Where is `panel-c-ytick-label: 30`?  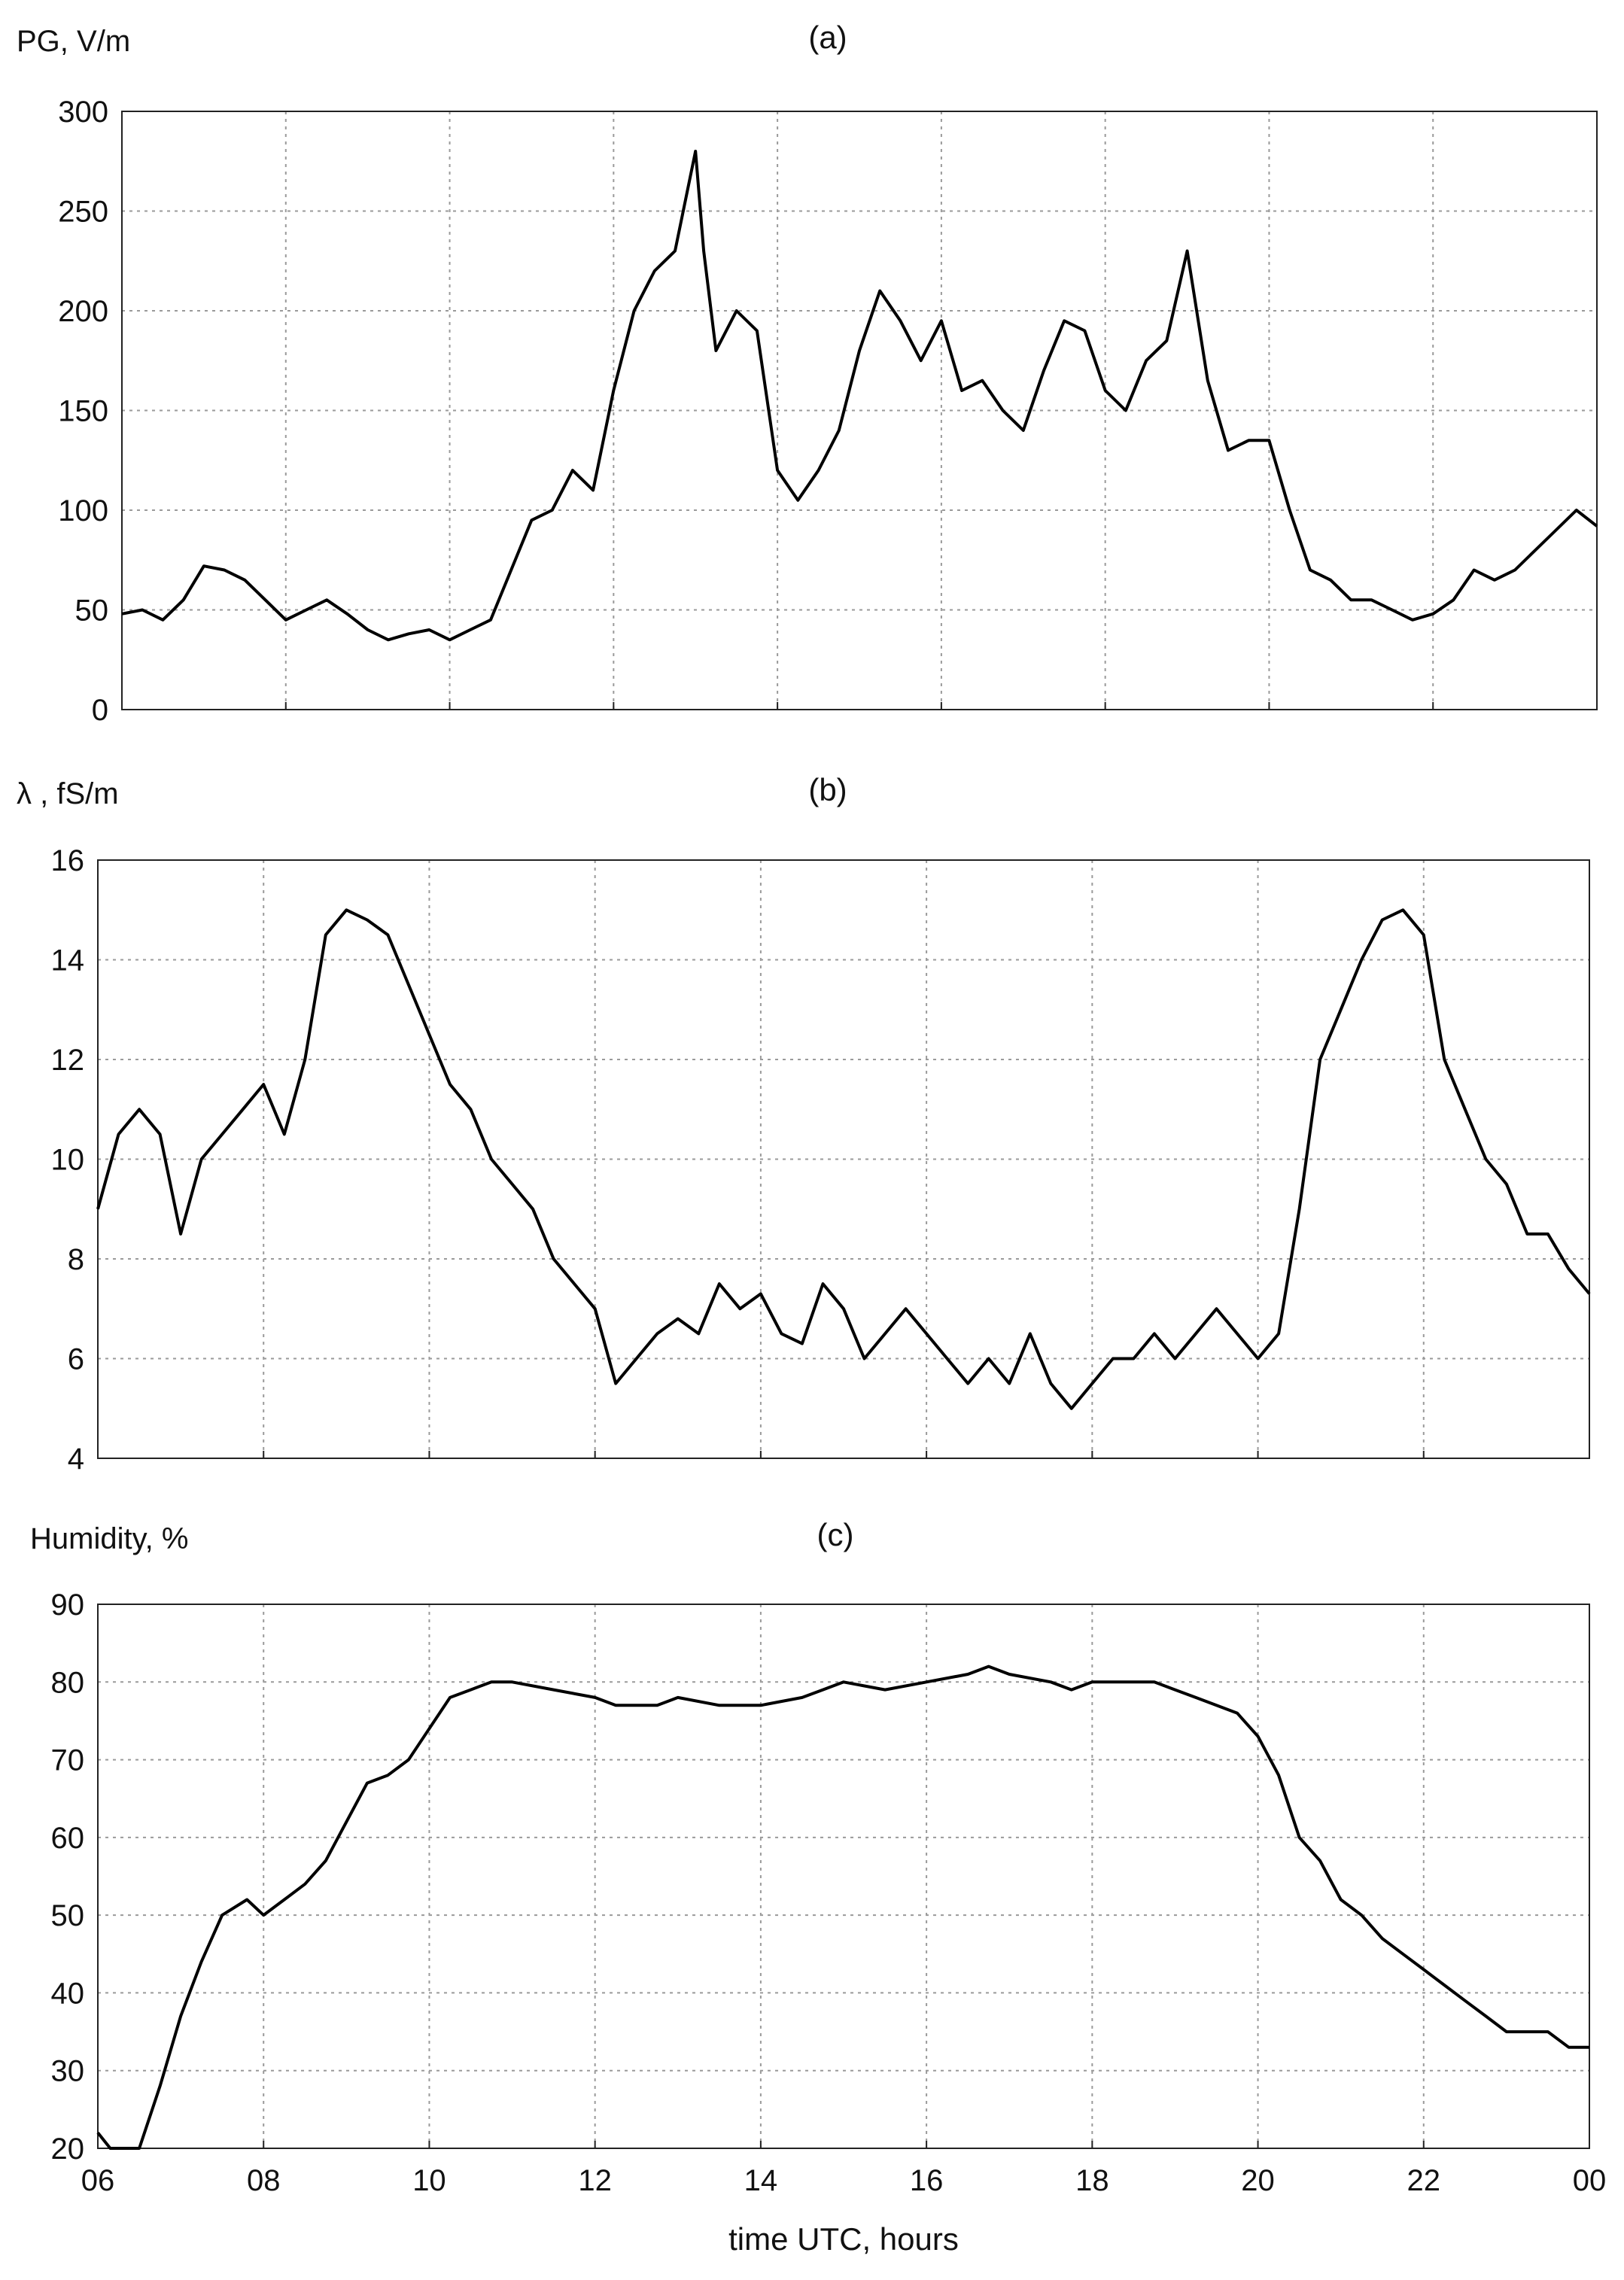
panel-c-ytick-label: 30 is located at coordinates (68, 2071).